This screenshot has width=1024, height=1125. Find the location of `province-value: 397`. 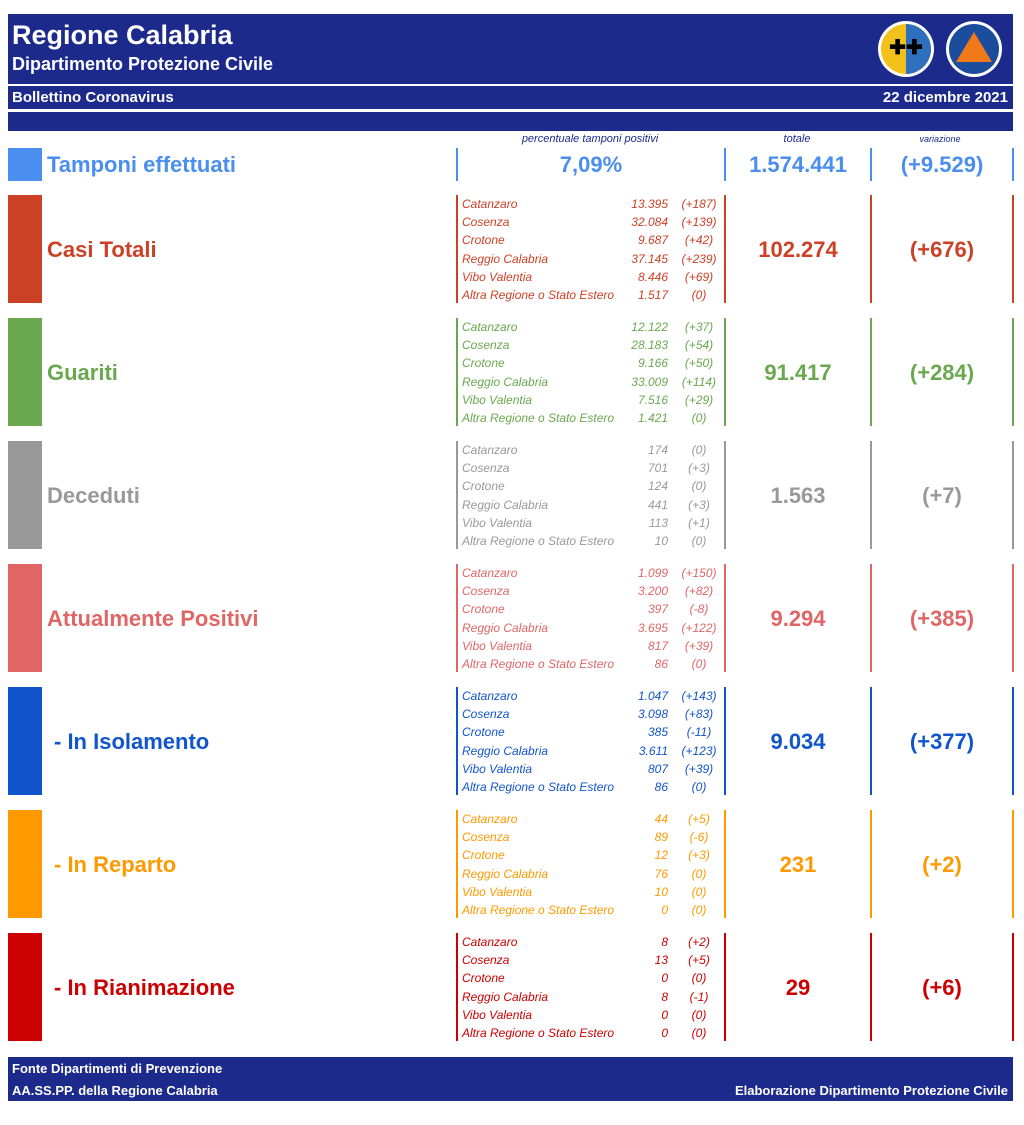

province-value: 397 is located at coordinates (657, 609).